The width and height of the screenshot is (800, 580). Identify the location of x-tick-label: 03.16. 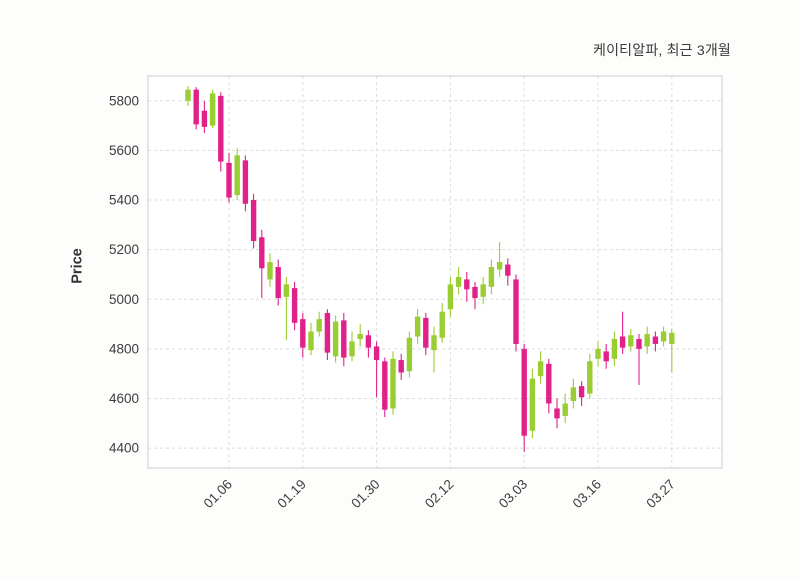
(587, 494).